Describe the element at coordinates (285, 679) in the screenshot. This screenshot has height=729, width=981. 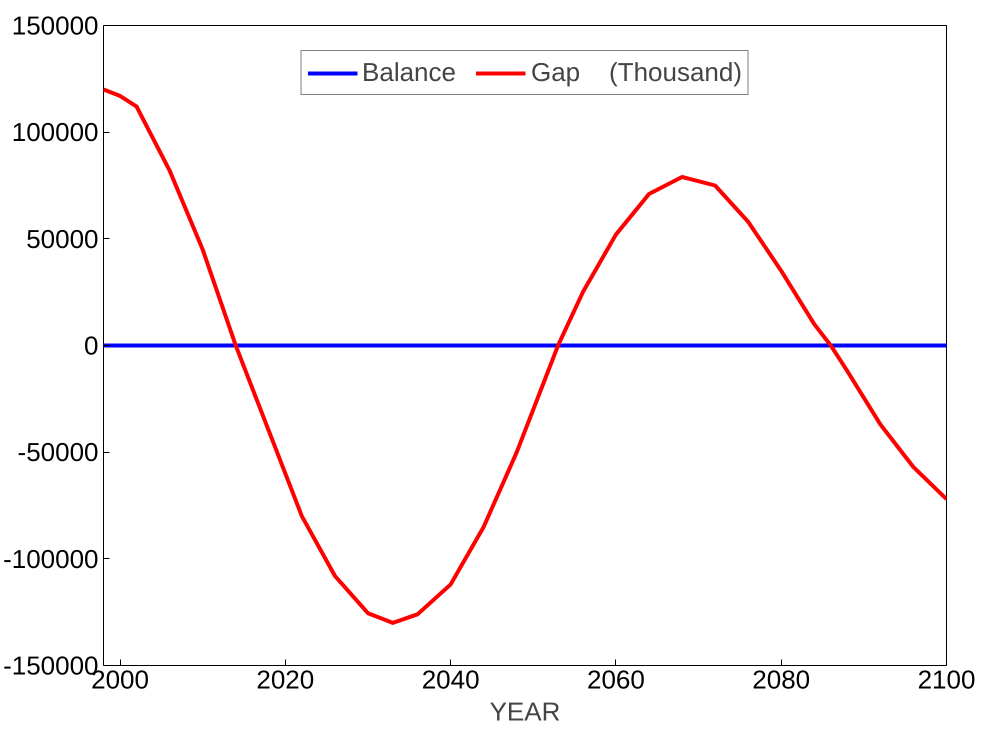
I see `x-tick-label: 2020` at that location.